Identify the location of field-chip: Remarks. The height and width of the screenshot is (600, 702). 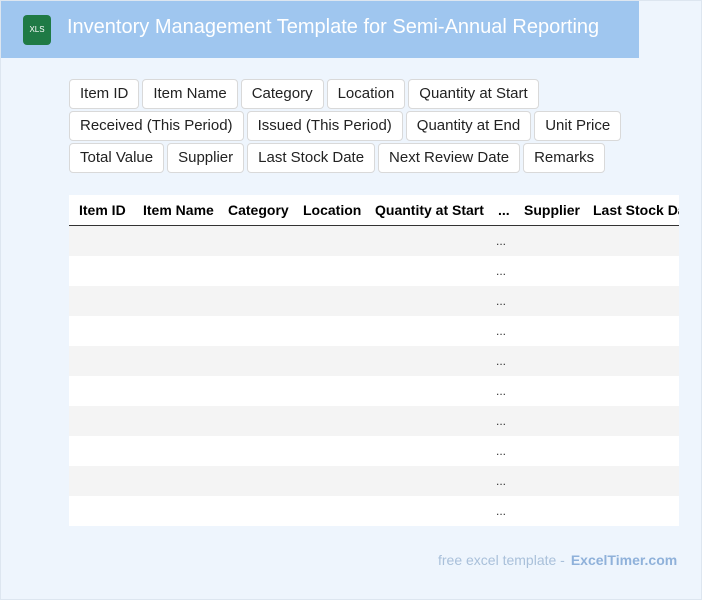
(564, 158).